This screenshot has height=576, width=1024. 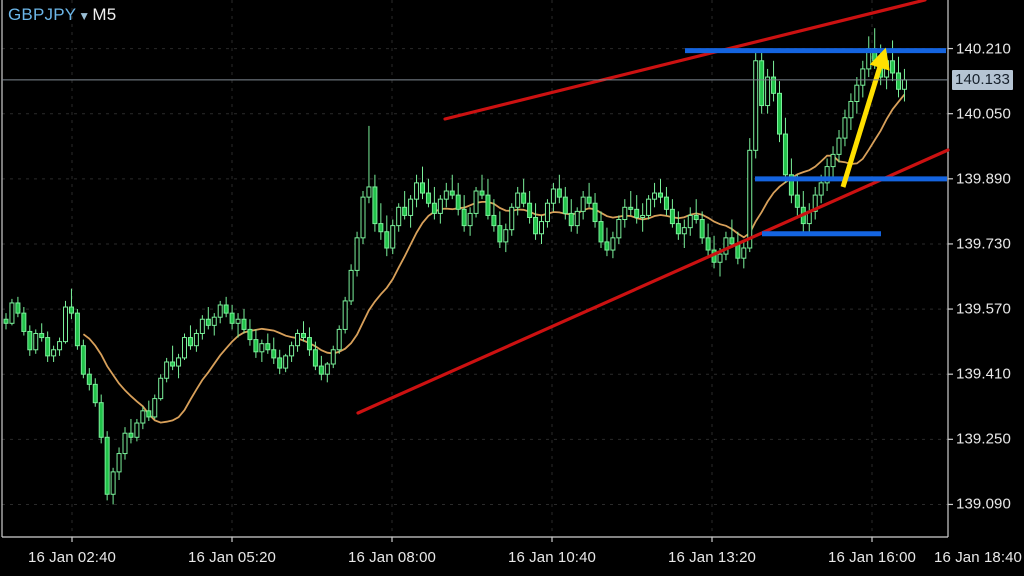 I want to click on signal-arrow-annotation, so click(x=865, y=117).